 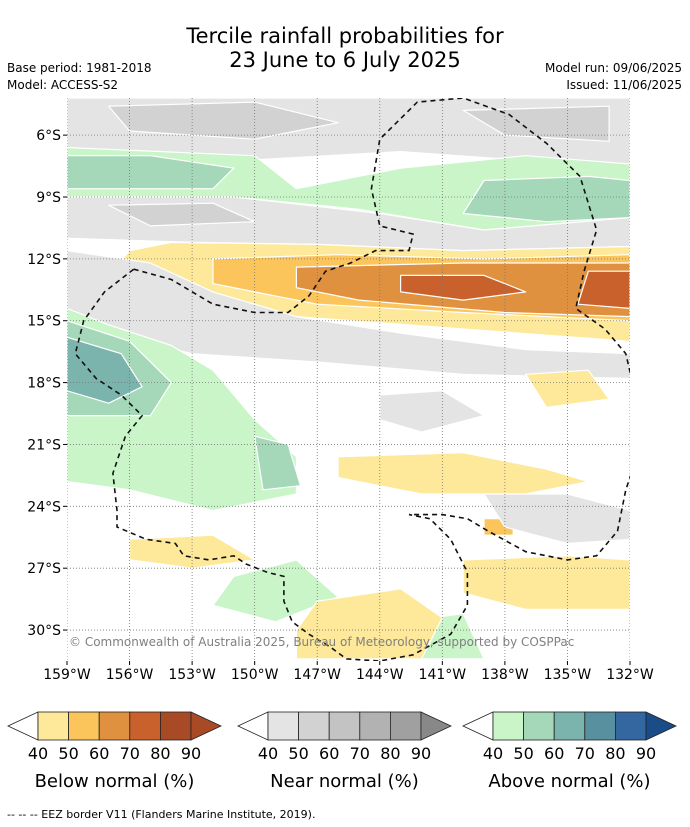 I want to click on x-tick-label: 150°W, so click(x=255, y=675).